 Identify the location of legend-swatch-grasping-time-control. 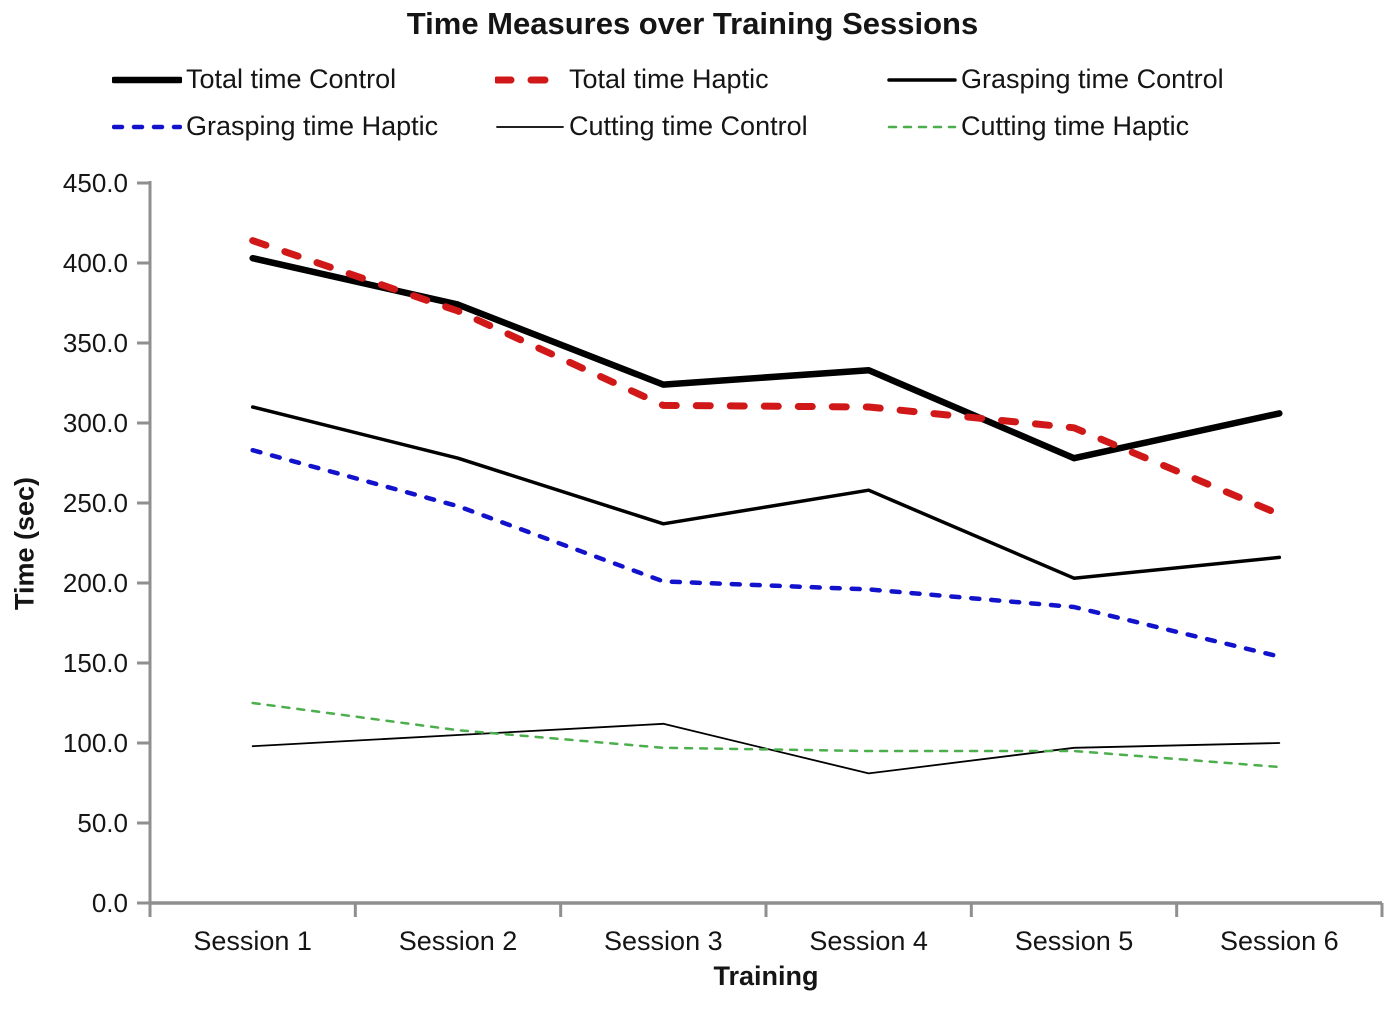
(922, 79).